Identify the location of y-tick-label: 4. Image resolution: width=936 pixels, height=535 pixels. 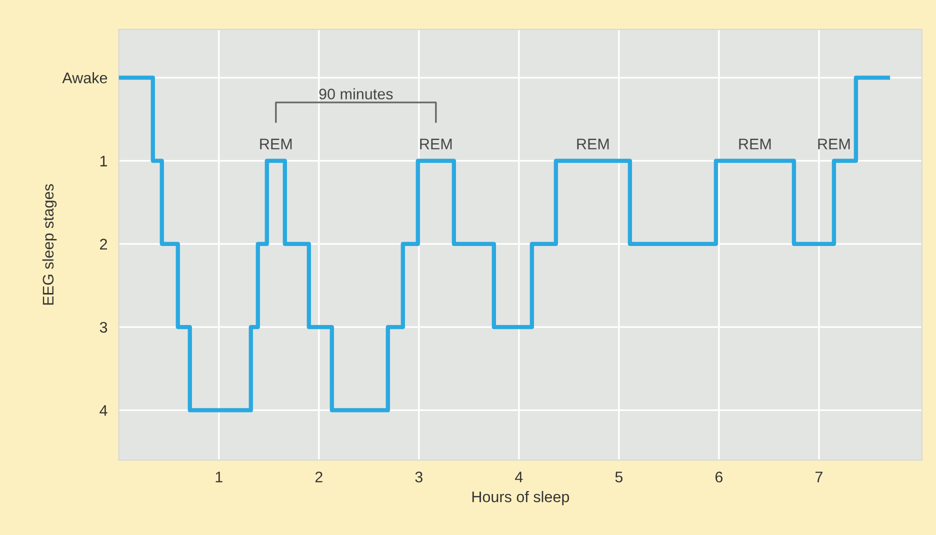
(104, 410).